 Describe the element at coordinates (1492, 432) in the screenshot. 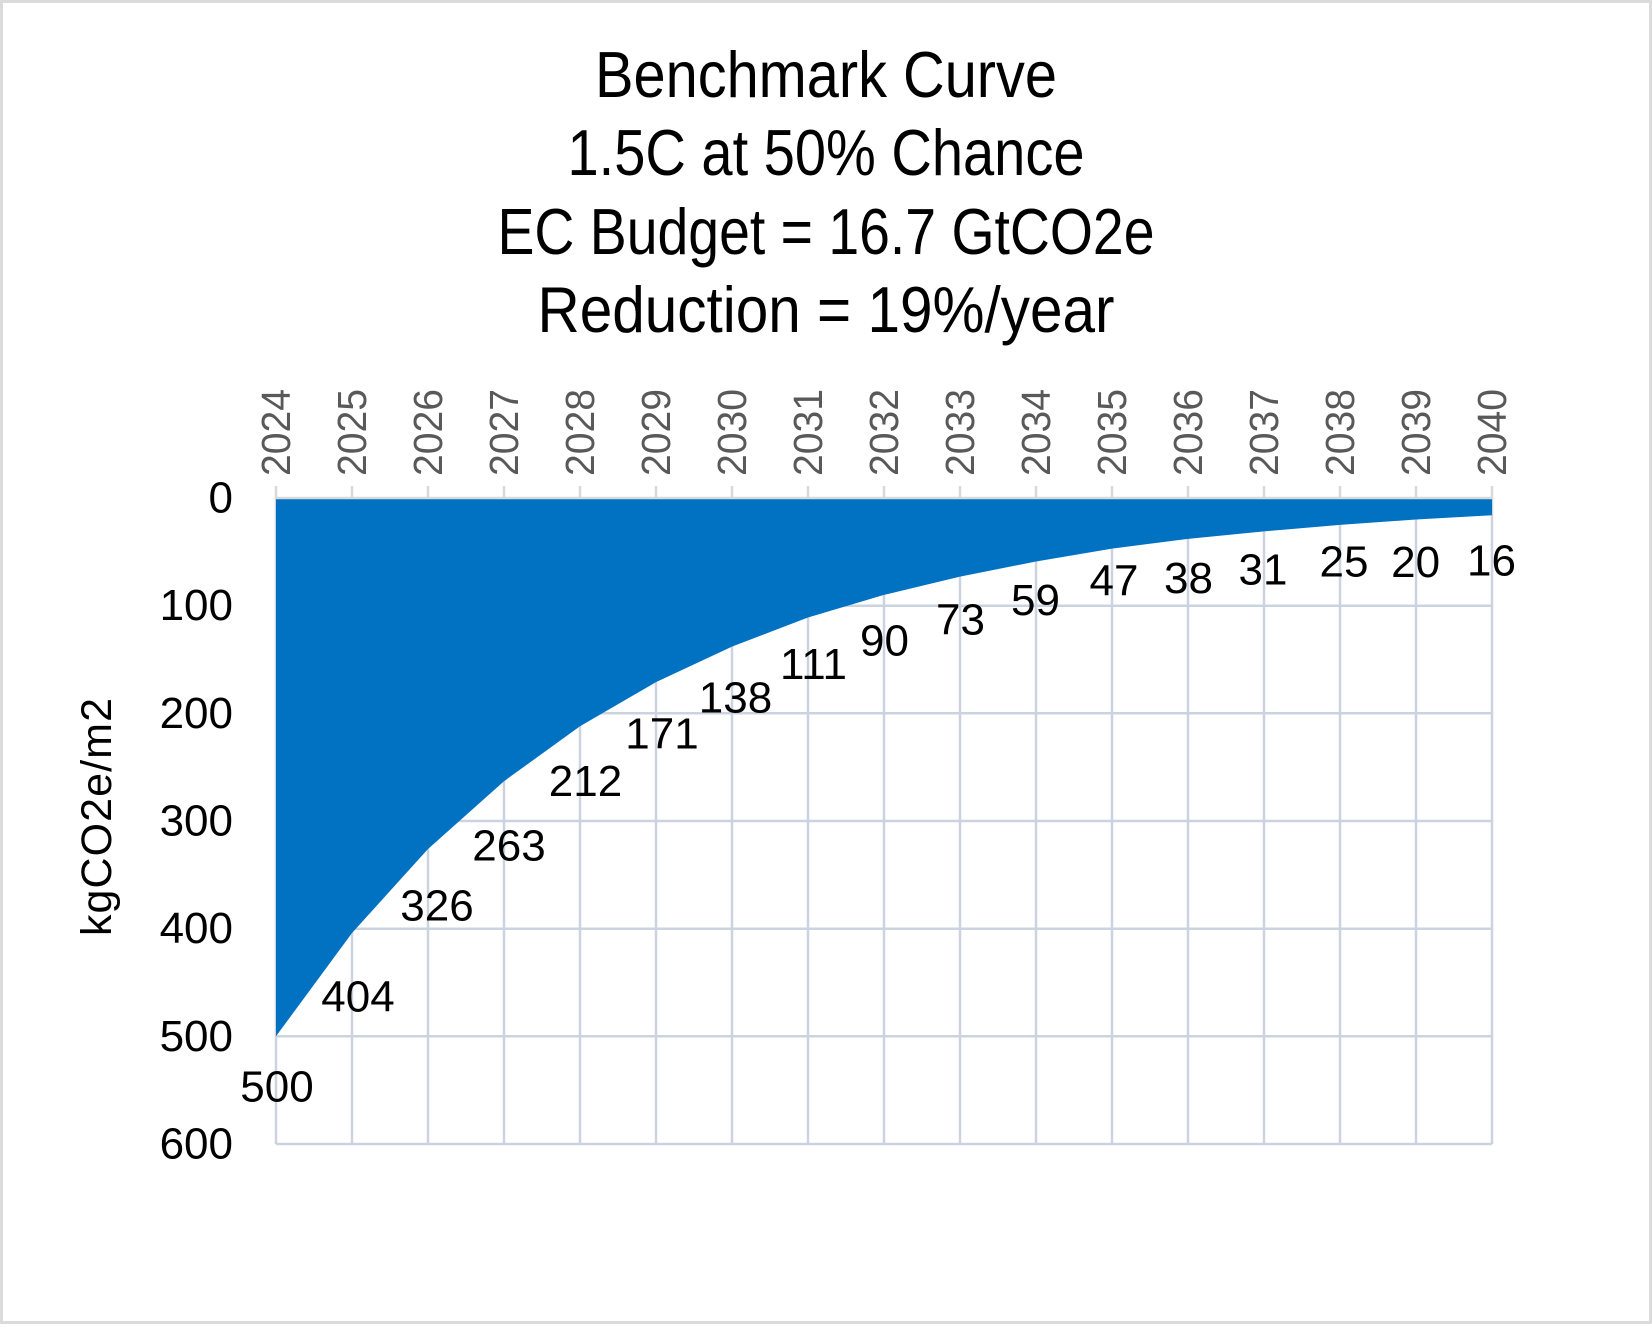

I see `svg-text: 2040` at that location.